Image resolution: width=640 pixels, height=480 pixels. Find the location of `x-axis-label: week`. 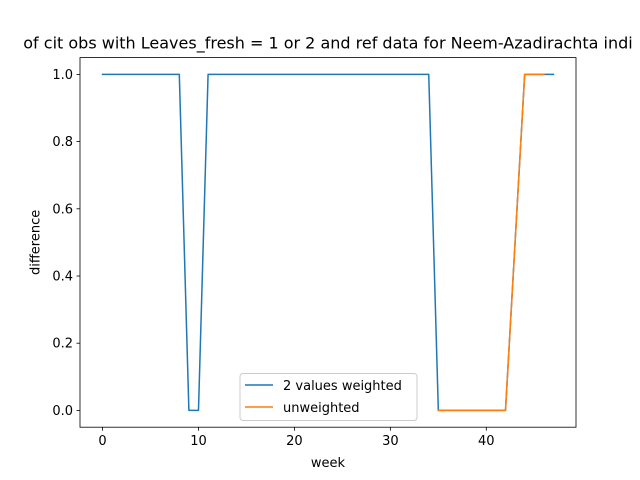

x-axis-label: week is located at coordinates (328, 463).